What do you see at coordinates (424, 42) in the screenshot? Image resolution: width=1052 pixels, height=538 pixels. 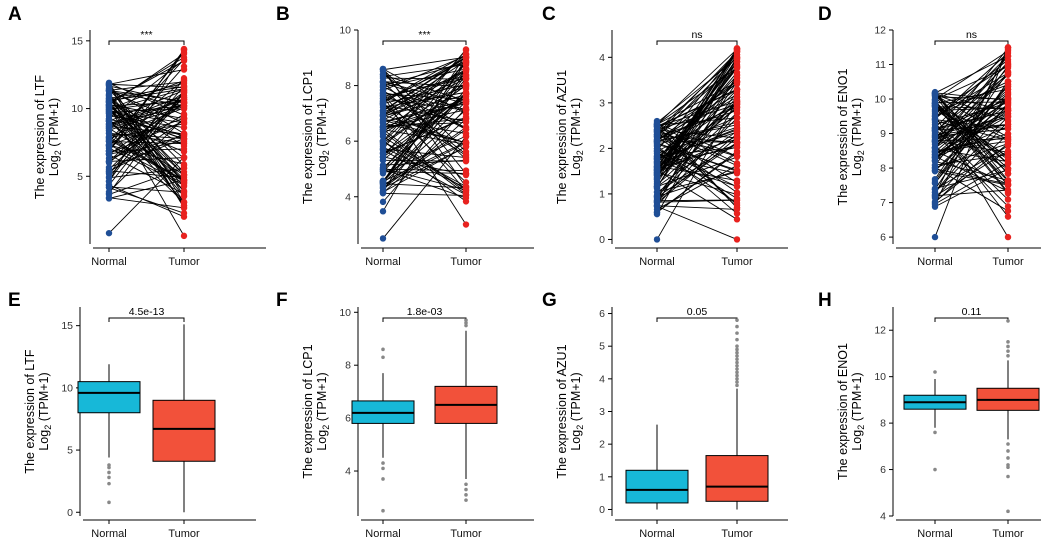 I see `significance-bracket` at bounding box center [424, 42].